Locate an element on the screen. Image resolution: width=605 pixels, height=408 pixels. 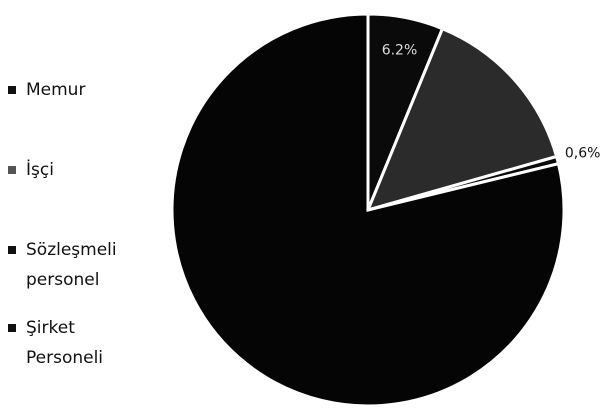
legend-label: Memur is located at coordinates (55, 90).